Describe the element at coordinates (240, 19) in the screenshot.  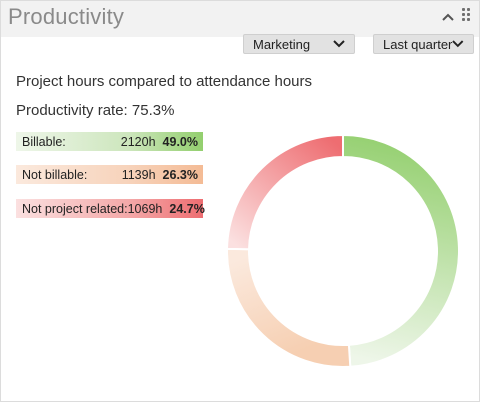
I see `widget-header: Productivity` at that location.